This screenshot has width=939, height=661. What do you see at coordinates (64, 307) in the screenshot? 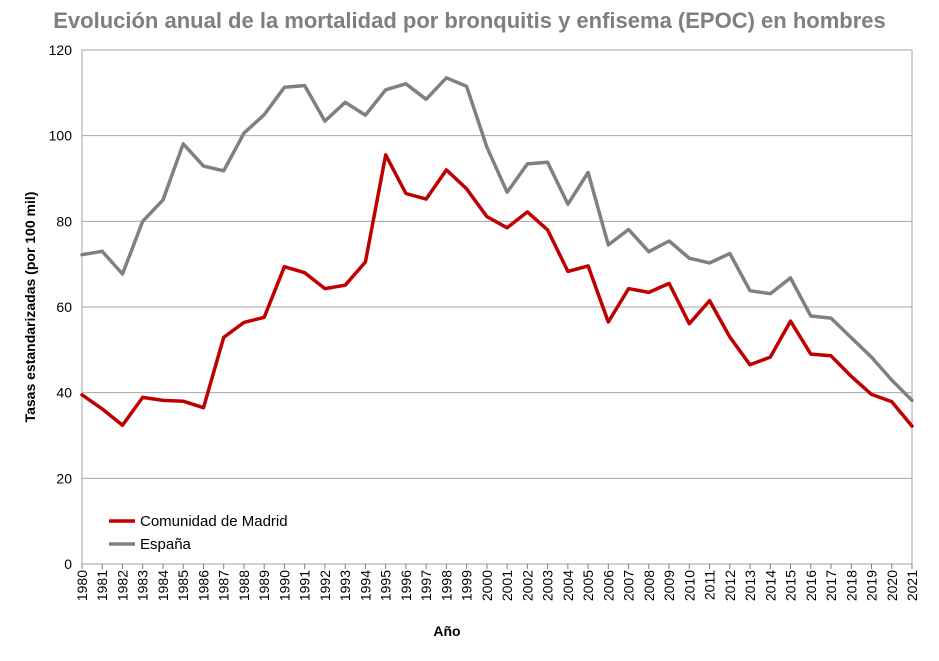
I see `y-tick-label: 60` at bounding box center [64, 307].